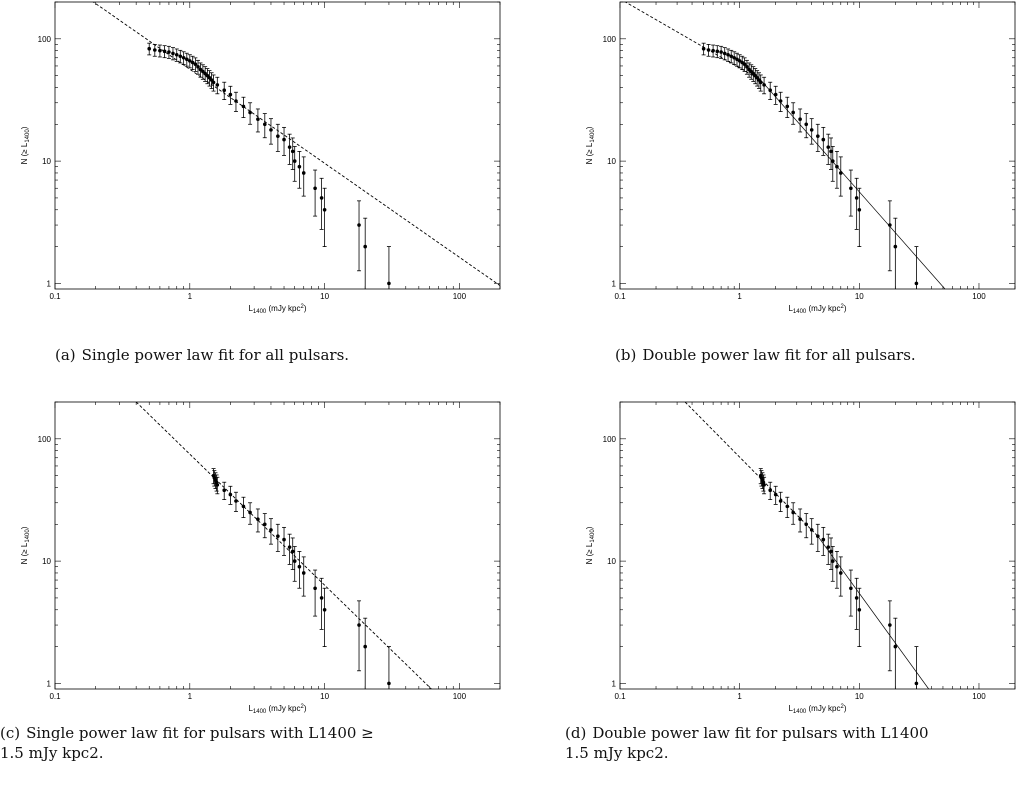  Describe the element at coordinates (779, 355) in the screenshot. I see `caption-b-text: Double power law fit for all pulsars.` at that location.